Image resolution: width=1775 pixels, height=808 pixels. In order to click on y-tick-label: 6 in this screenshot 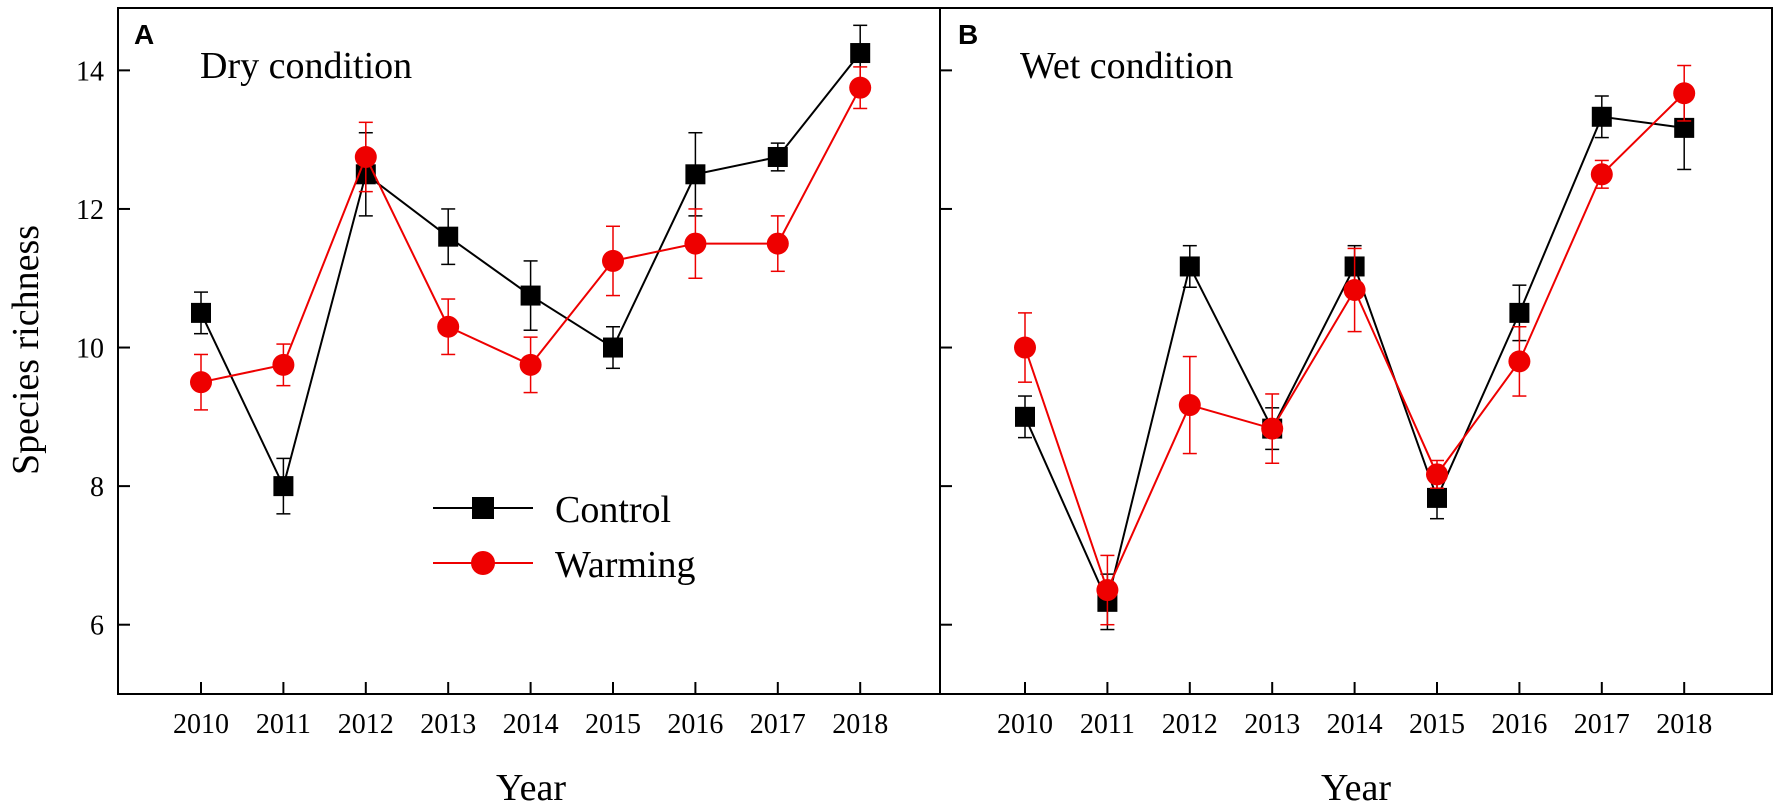, I will do `click(97, 626)`.